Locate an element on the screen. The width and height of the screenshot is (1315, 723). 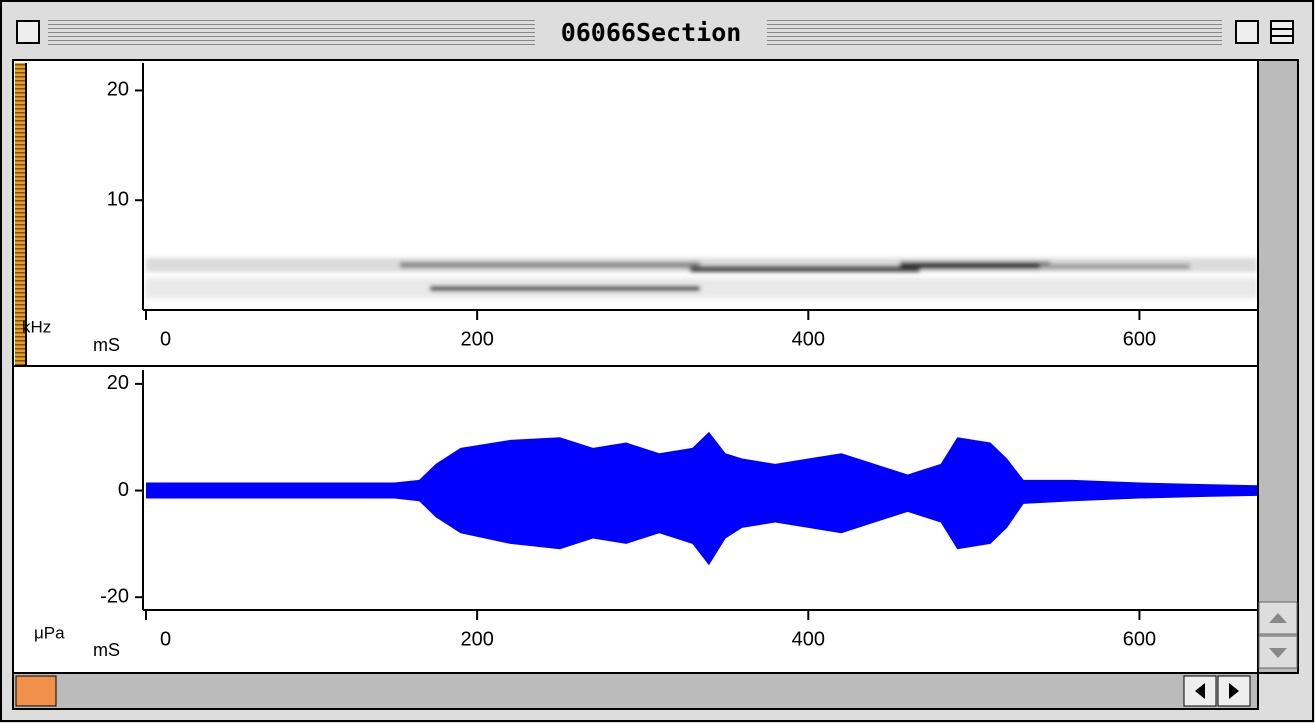
spectrogram-image is located at coordinates (701, 278).